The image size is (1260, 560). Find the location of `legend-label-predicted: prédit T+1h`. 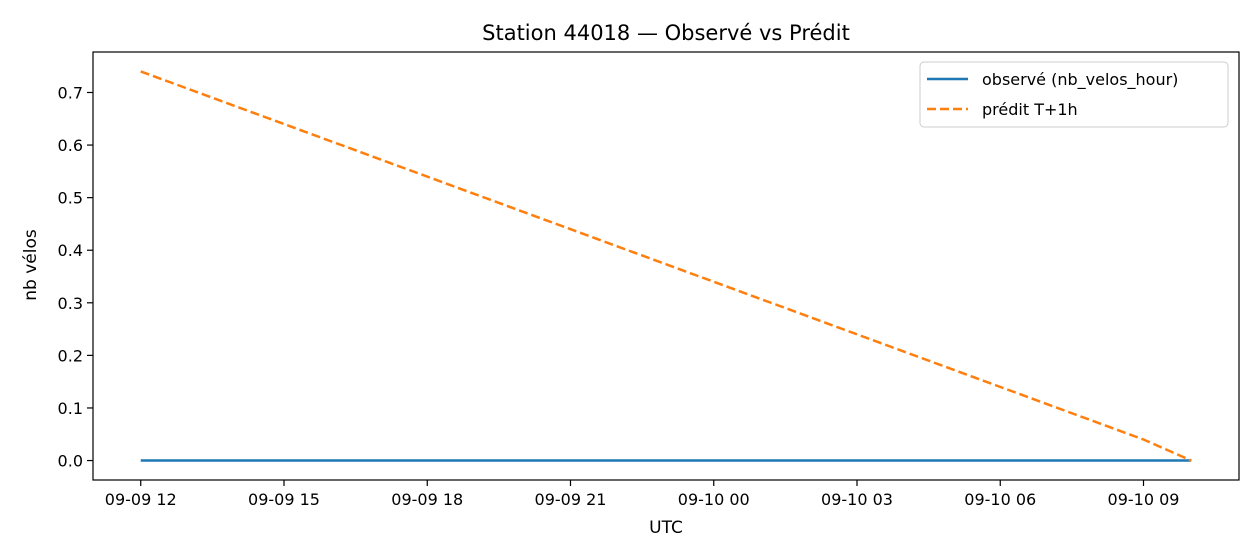

legend-label-predicted: prédit T+1h is located at coordinates (1030, 109).